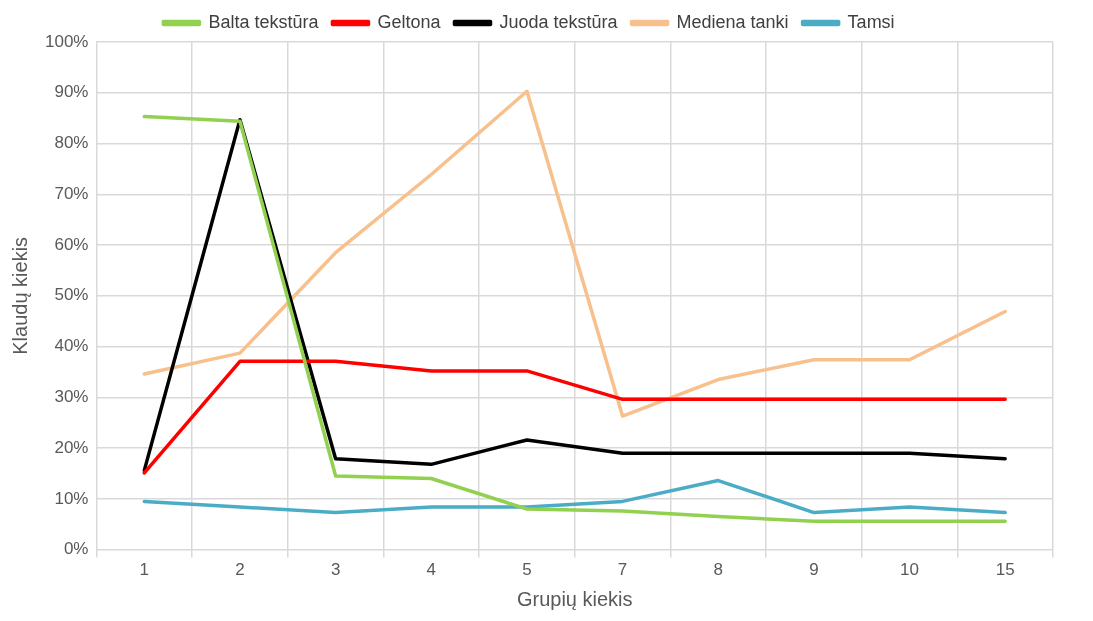 The height and width of the screenshot is (621, 1093). I want to click on legend-label: Juoda tekstūra, so click(559, 21).